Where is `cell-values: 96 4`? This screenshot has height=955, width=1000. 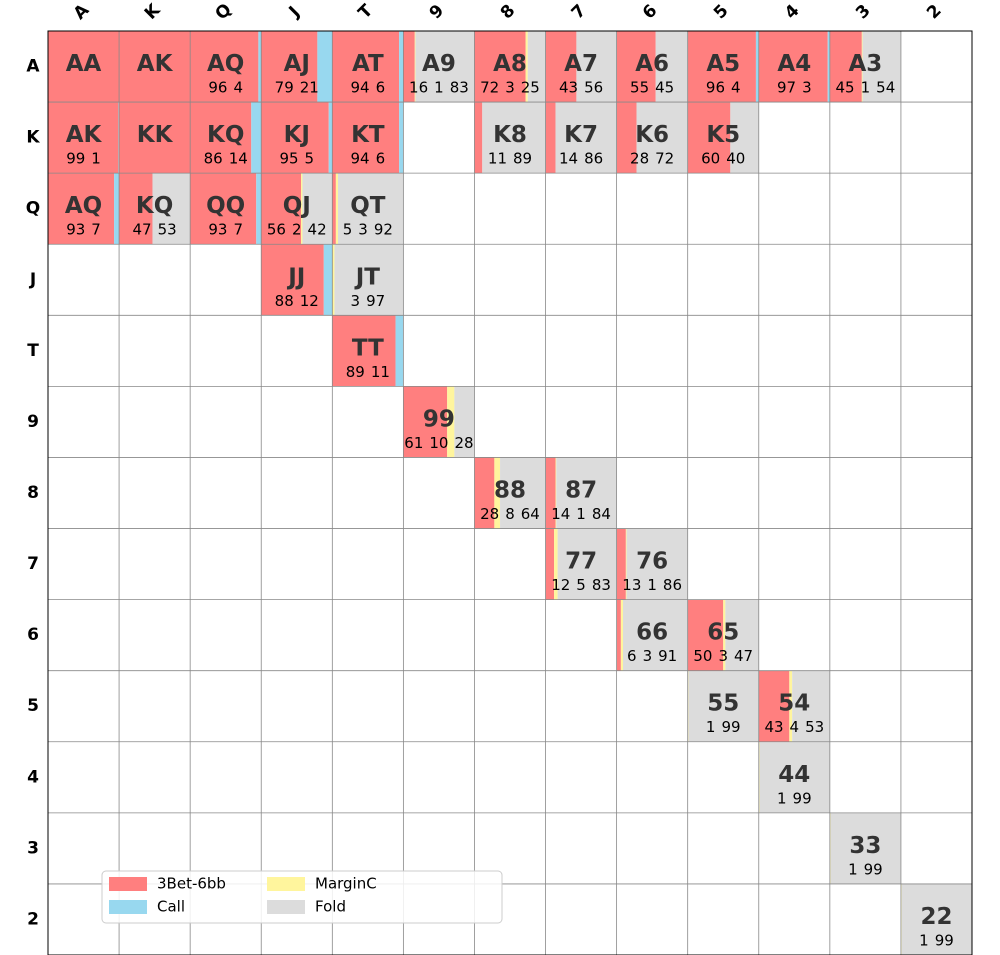
cell-values: 96 4 is located at coordinates (225, 87).